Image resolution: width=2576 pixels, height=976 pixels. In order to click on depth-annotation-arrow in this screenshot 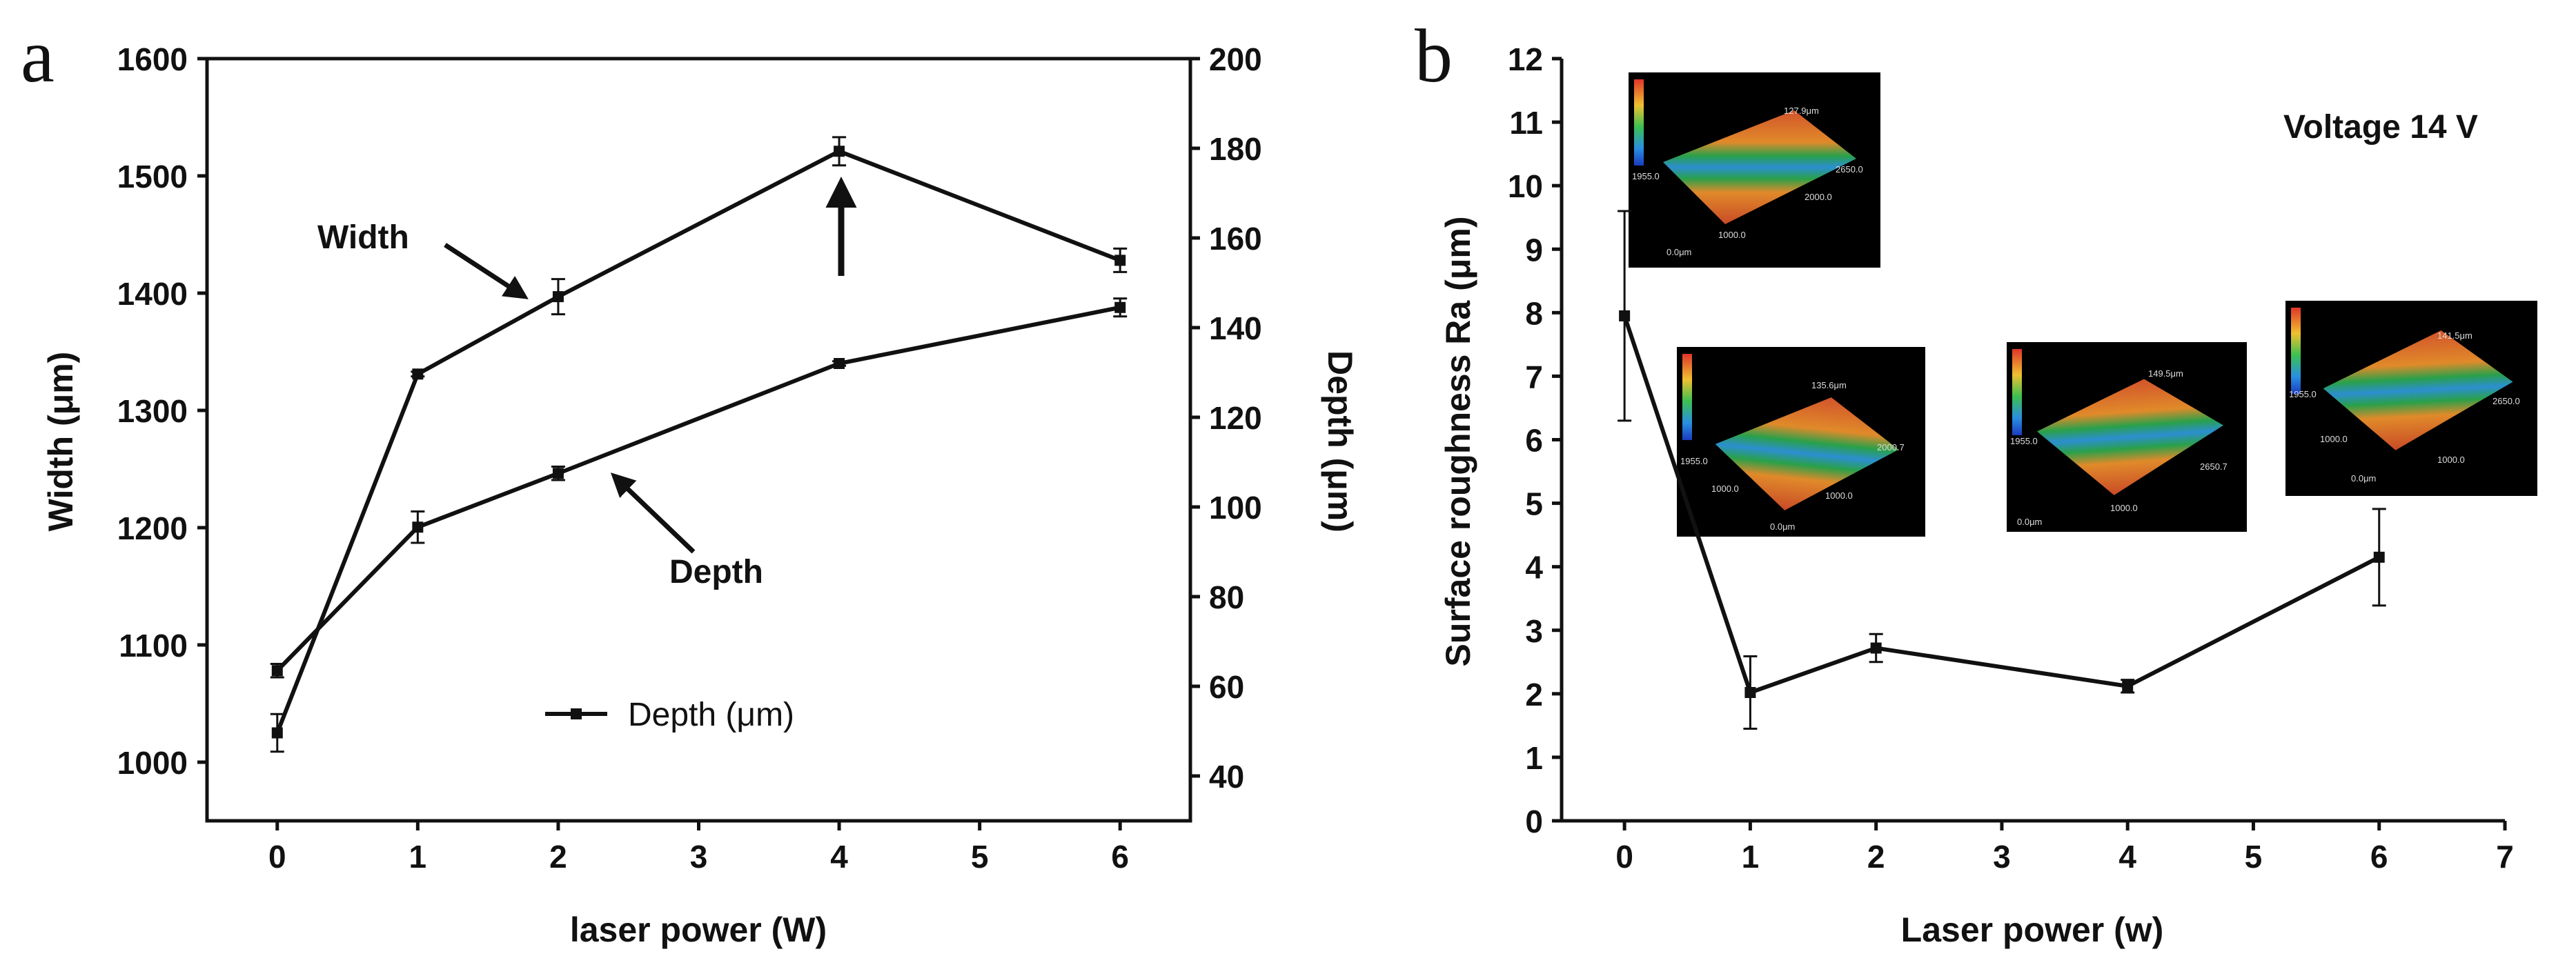, I will do `click(653, 513)`.